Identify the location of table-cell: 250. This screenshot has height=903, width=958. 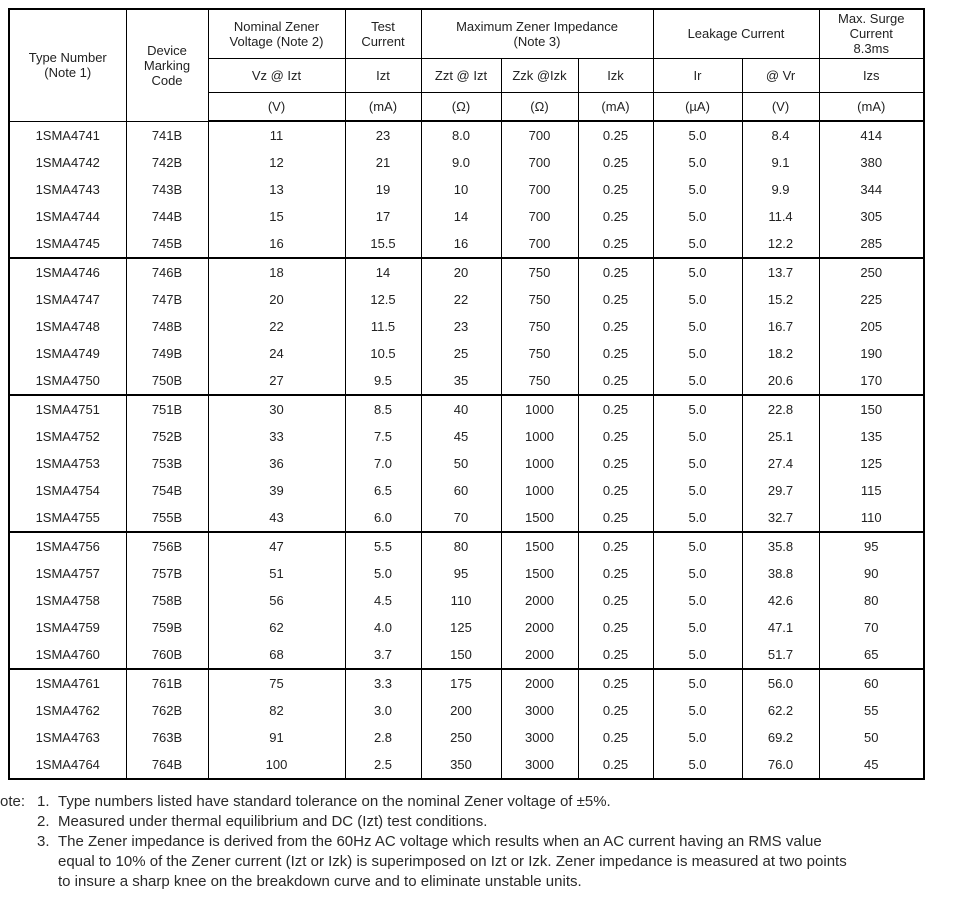
(461, 737).